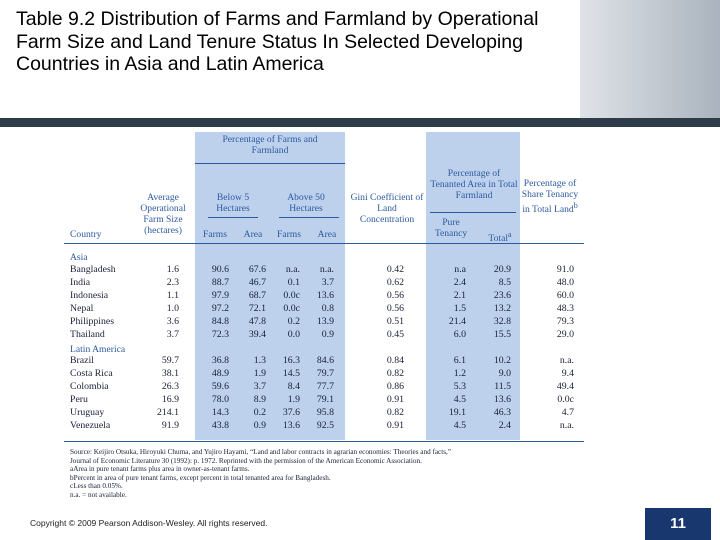 The image size is (720, 540). I want to click on header-gini: Gini Coefficient of Land Concentration, so click(387, 208).